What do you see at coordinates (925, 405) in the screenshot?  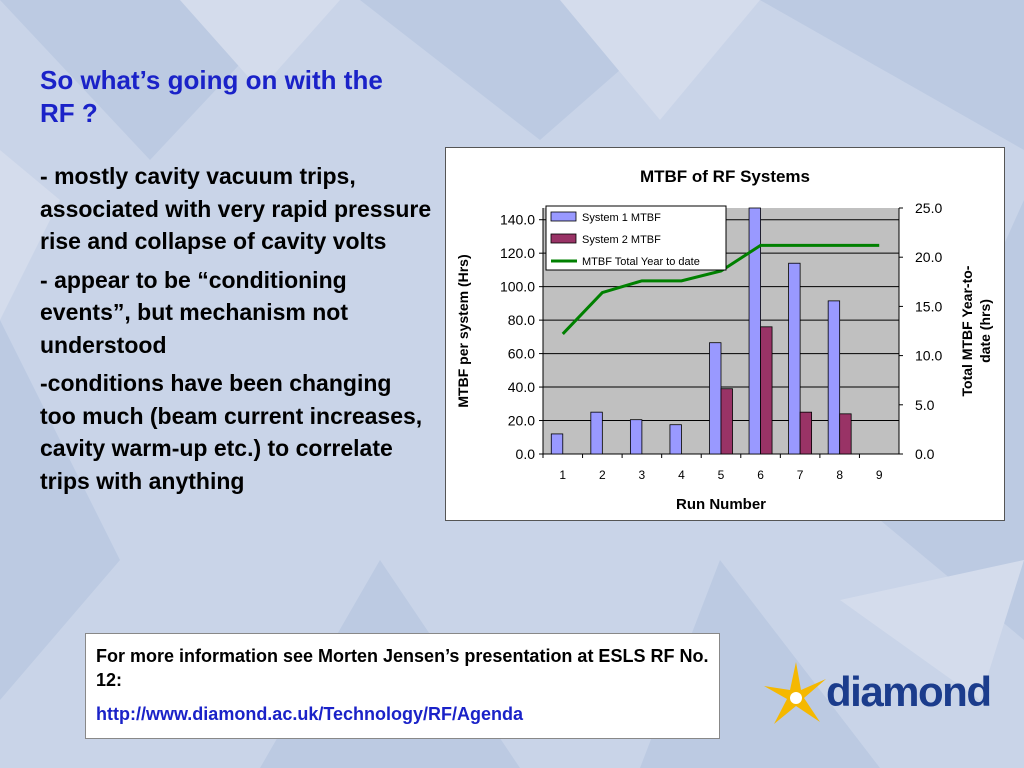 I see `y2-tick-label: 5.0` at bounding box center [925, 405].